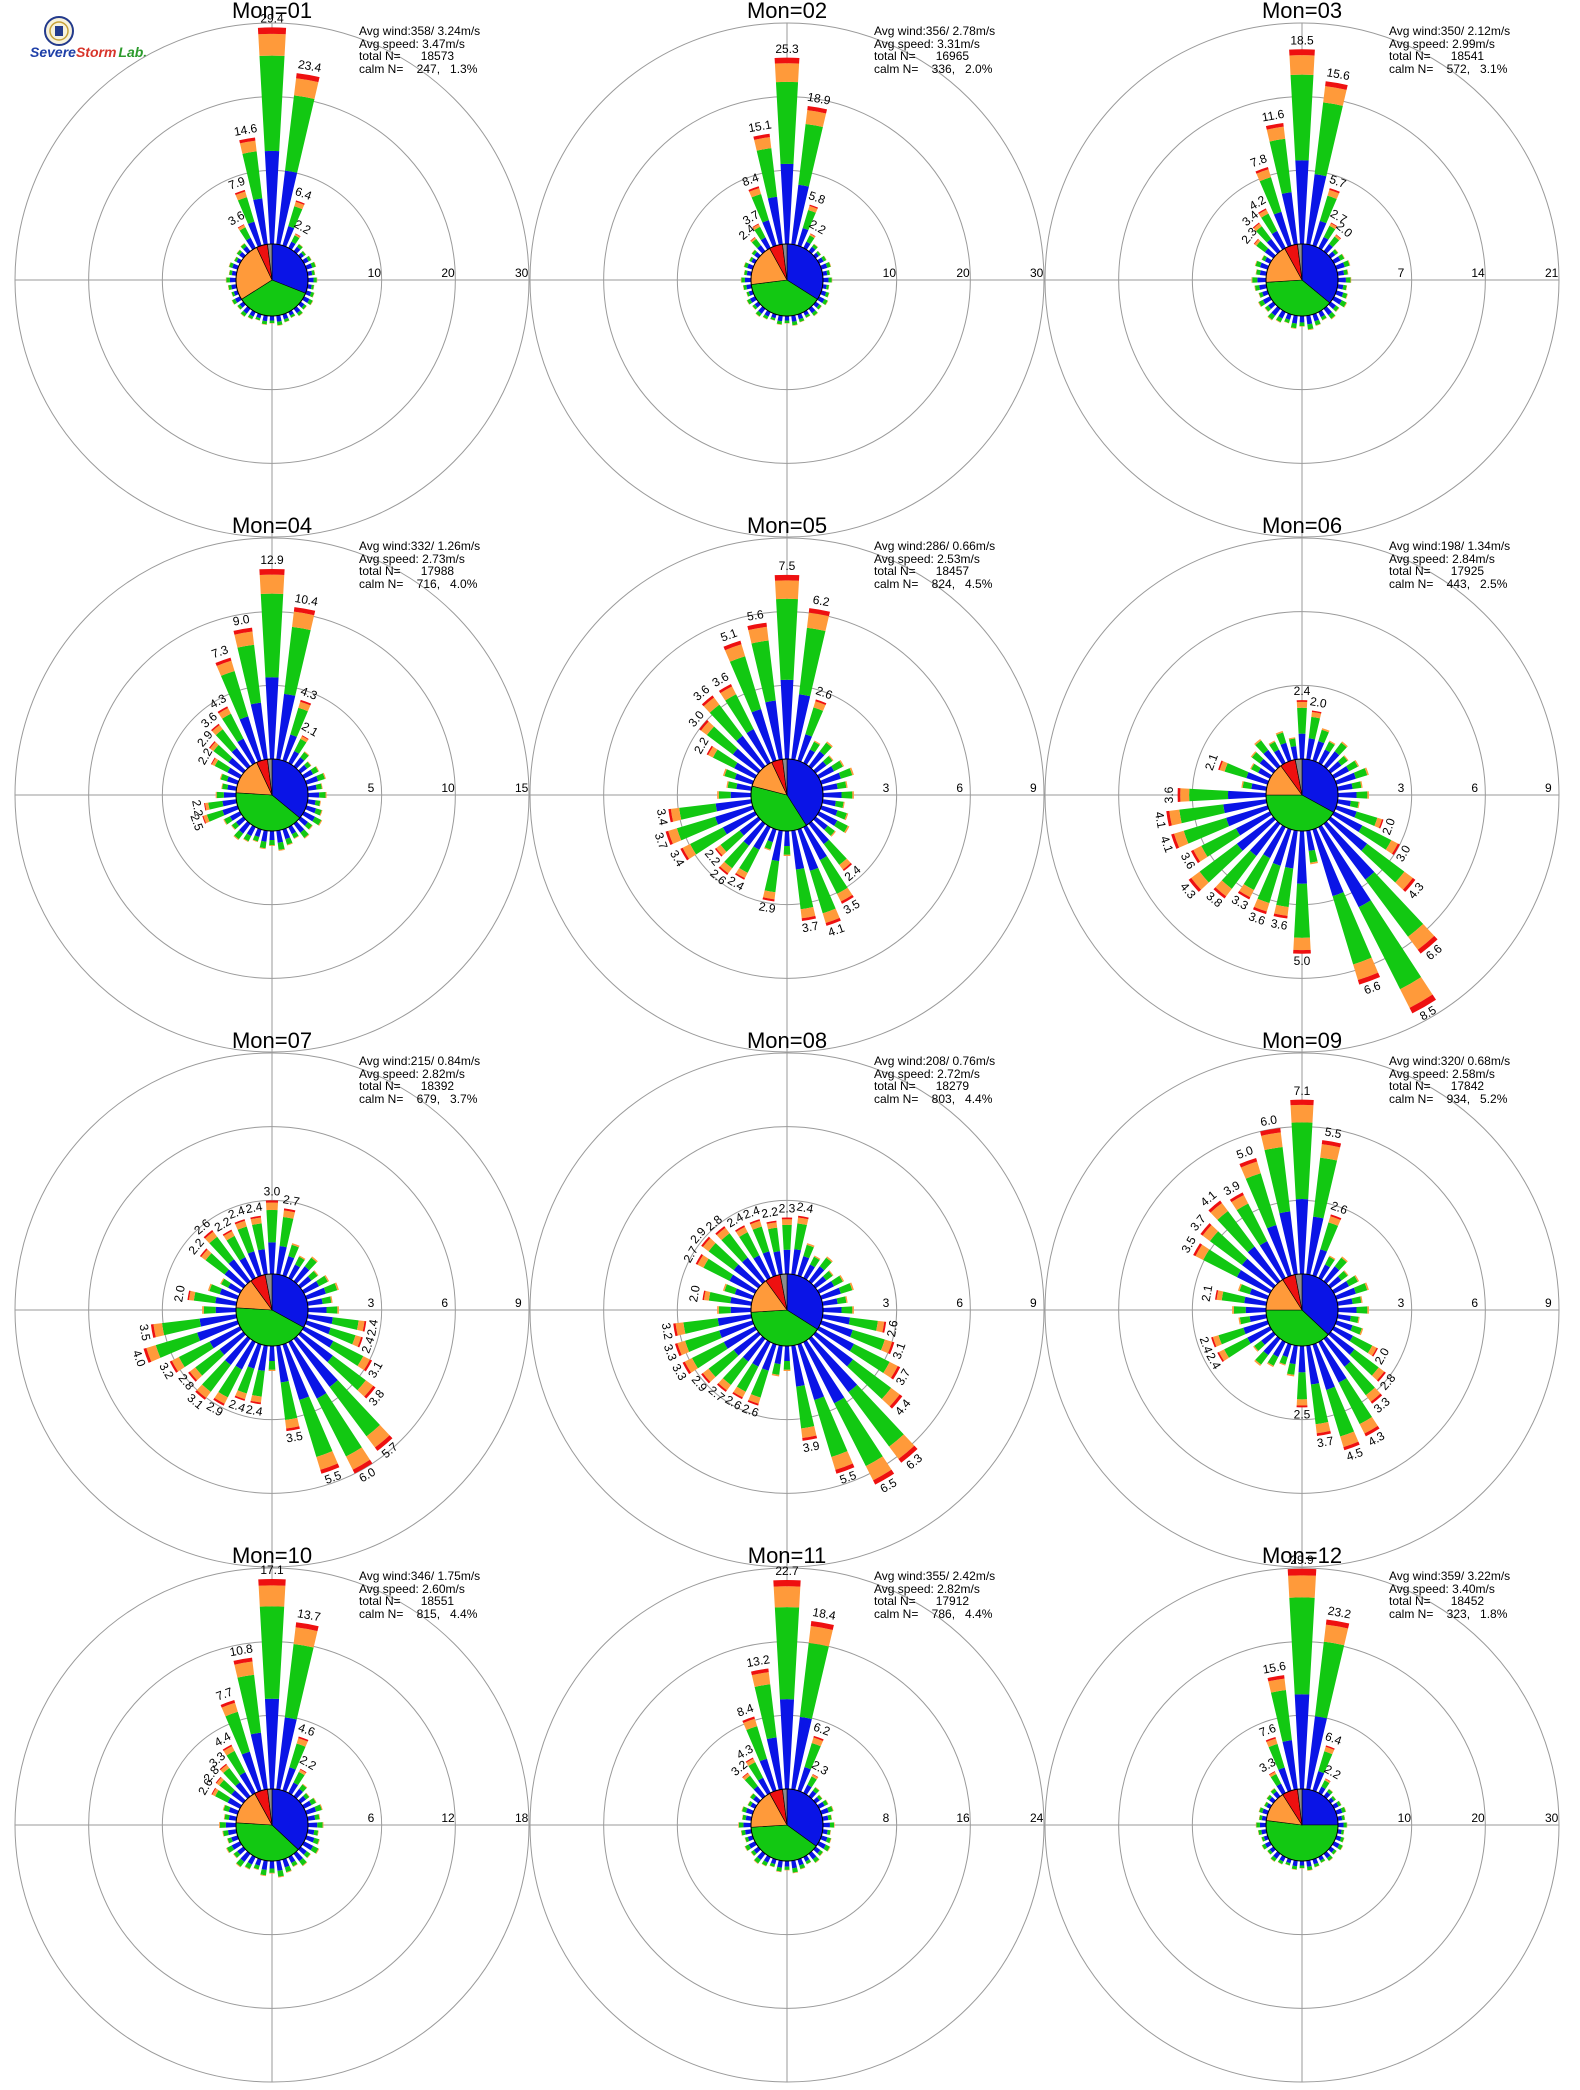 The width and height of the screenshot is (1580, 2090). Describe the element at coordinates (197, 808) in the screenshot. I see `bar-value-label: 2.2` at that location.